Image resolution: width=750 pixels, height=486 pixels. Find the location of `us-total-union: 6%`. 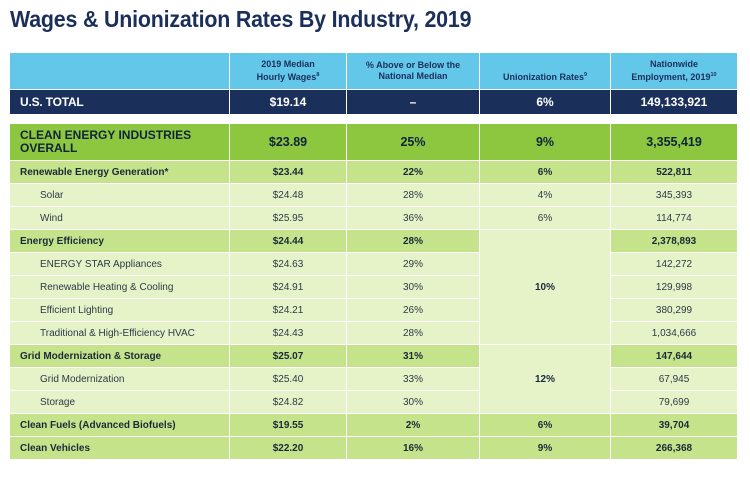

us-total-union: 6% is located at coordinates (545, 102).